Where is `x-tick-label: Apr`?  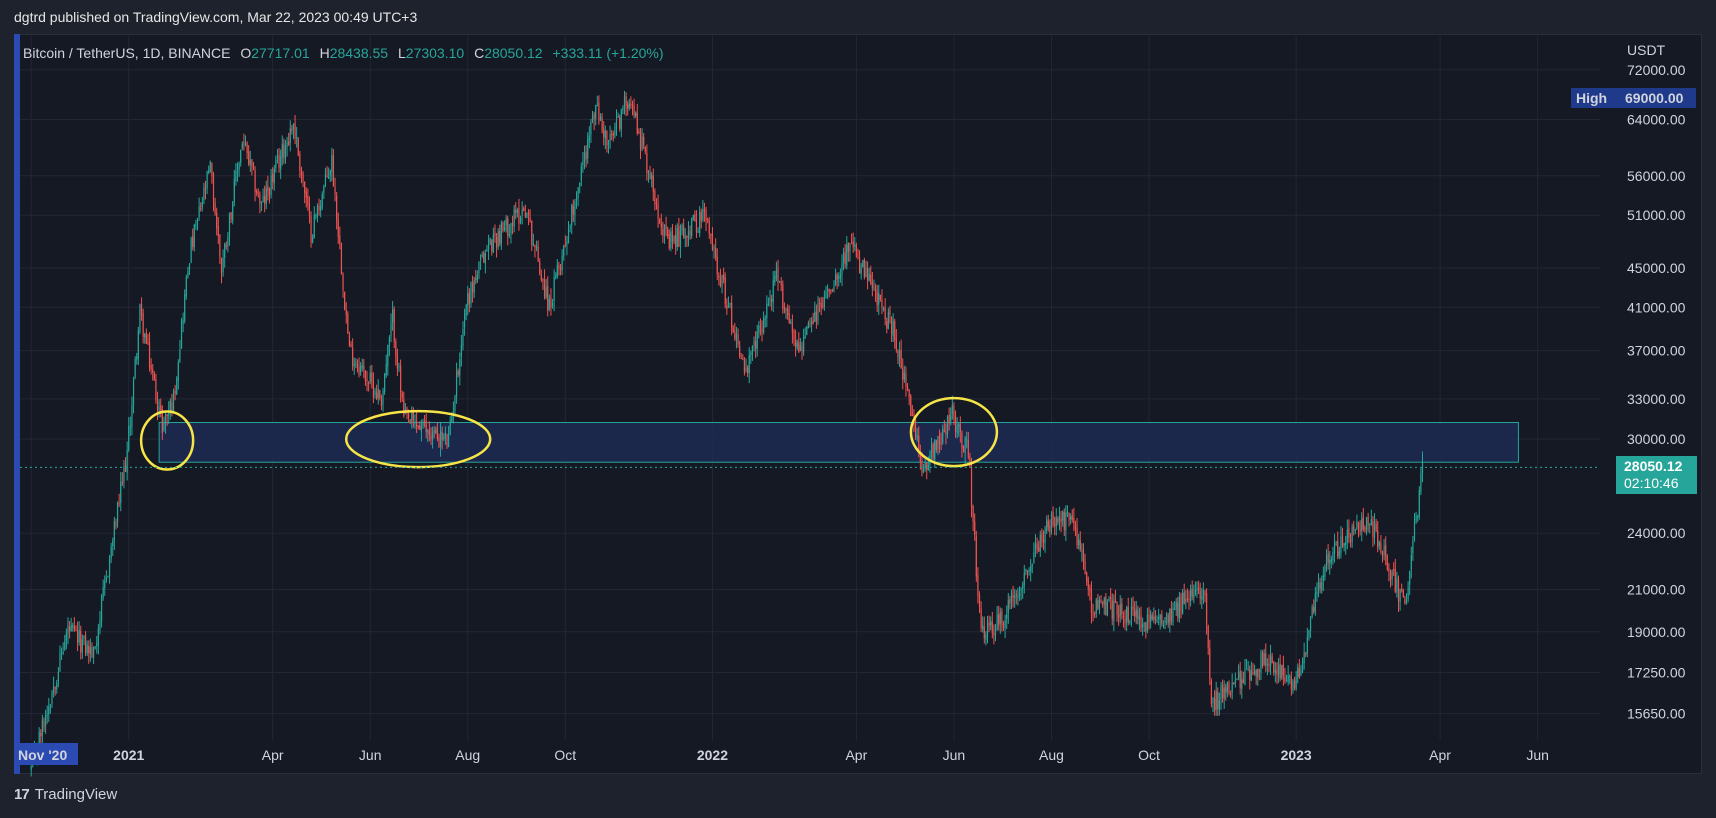 x-tick-label: Apr is located at coordinates (1440, 755).